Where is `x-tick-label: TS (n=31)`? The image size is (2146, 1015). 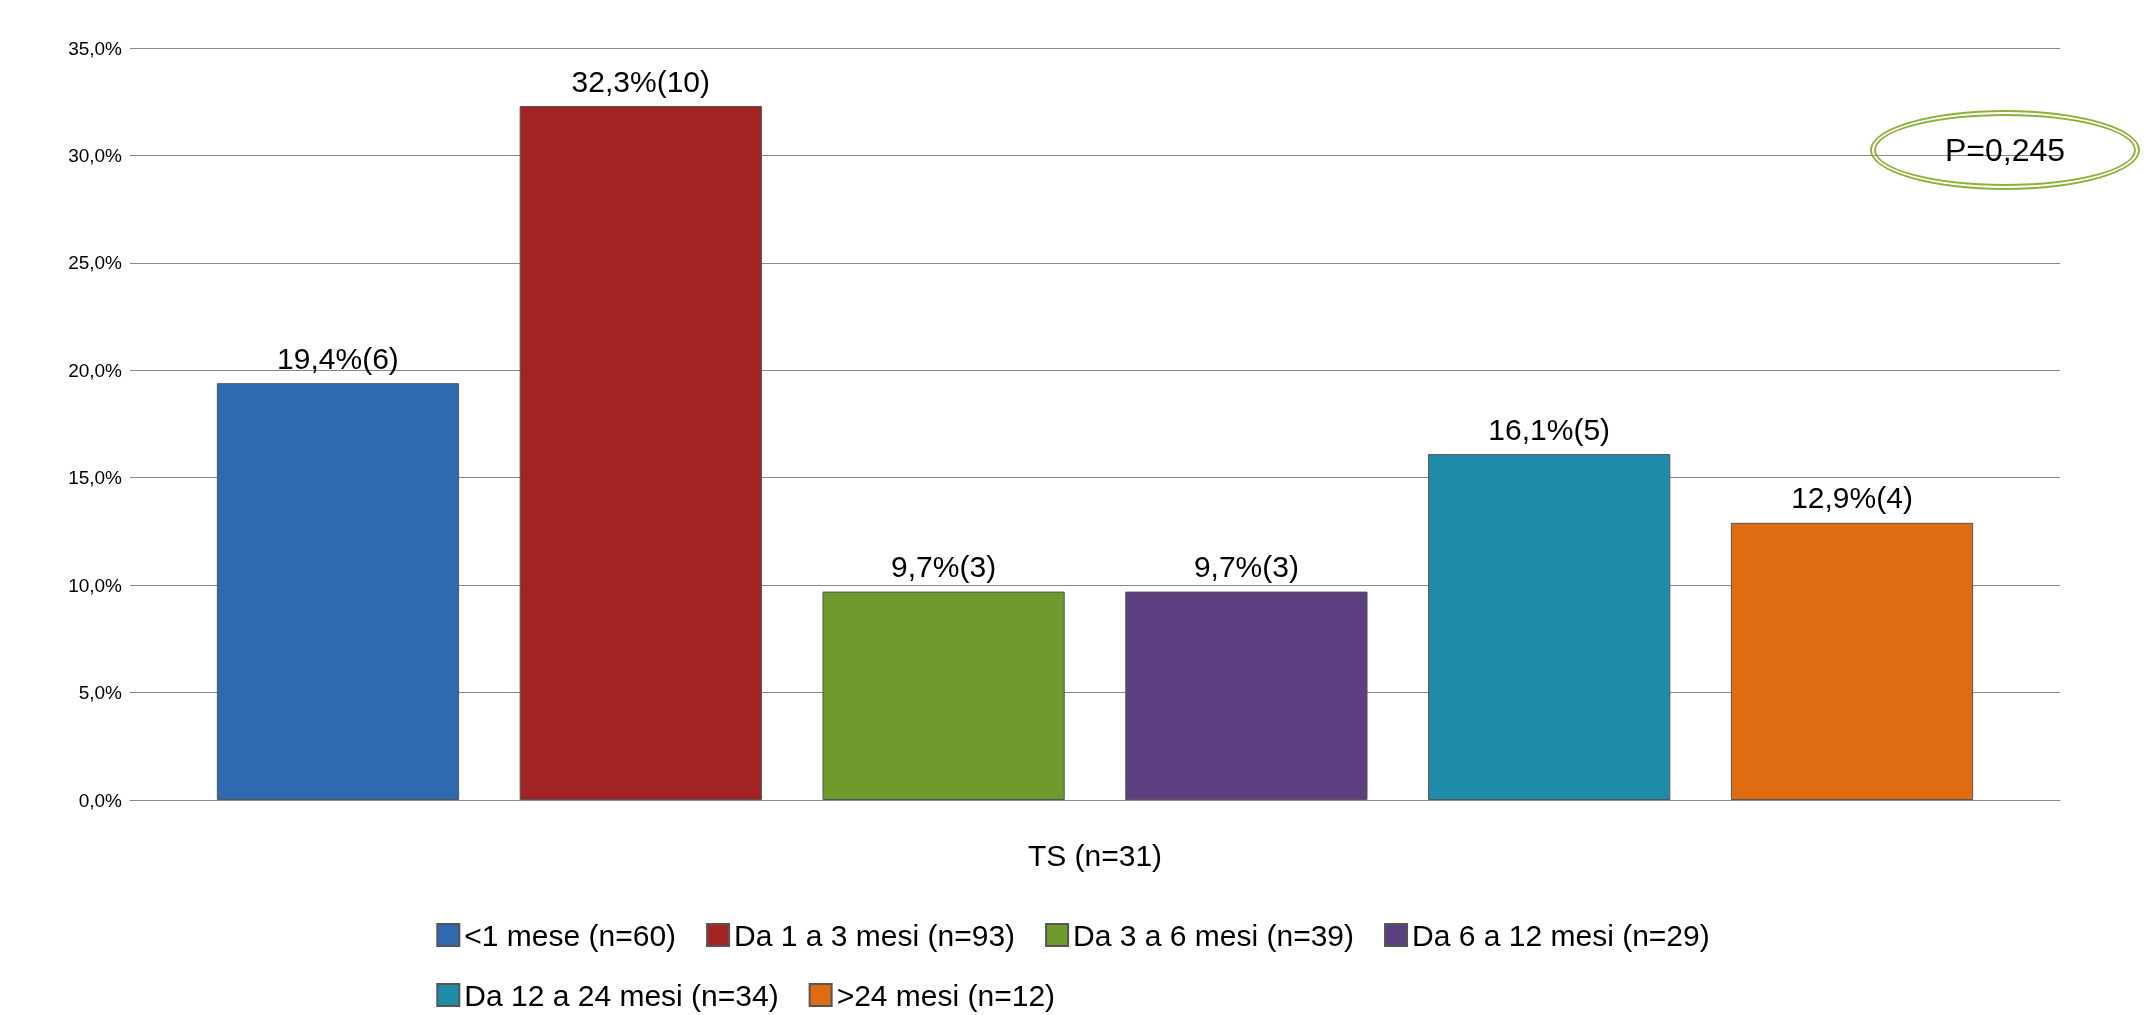 x-tick-label: TS (n=31) is located at coordinates (1095, 855).